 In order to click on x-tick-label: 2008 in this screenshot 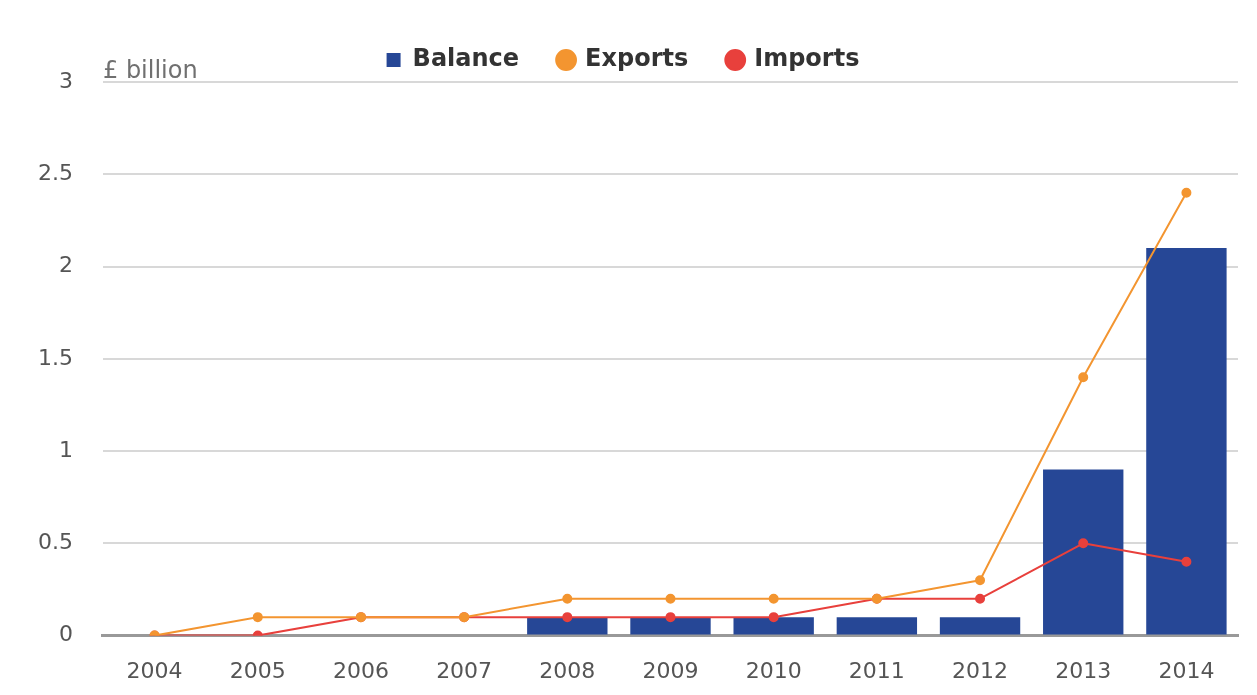, I will do `click(567, 670)`.